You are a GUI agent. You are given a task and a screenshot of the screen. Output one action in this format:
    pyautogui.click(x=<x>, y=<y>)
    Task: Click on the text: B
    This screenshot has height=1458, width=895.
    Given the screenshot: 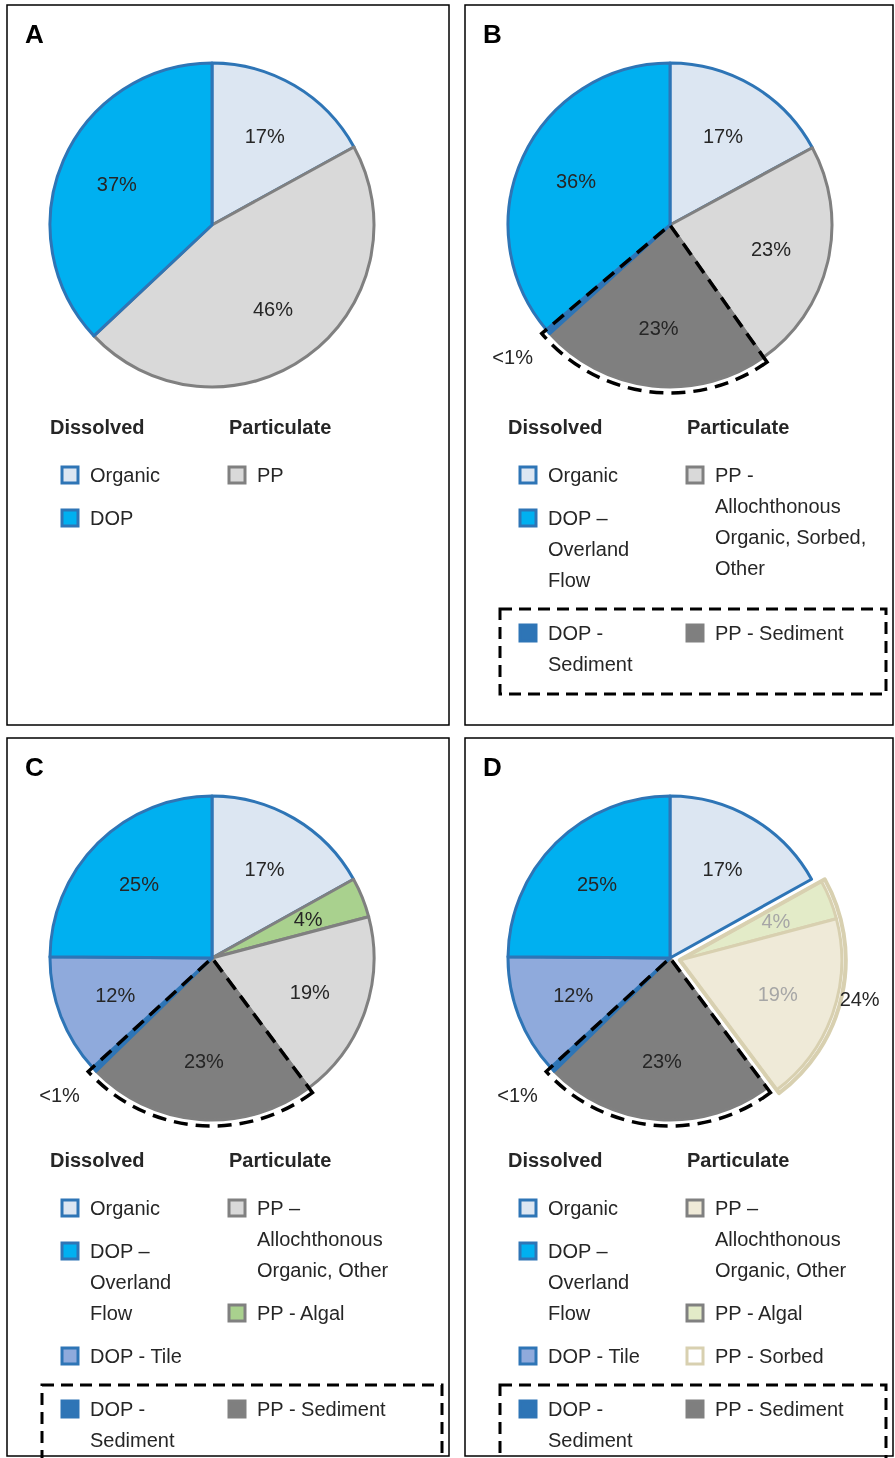 What is the action you would take?
    pyautogui.click(x=492, y=34)
    